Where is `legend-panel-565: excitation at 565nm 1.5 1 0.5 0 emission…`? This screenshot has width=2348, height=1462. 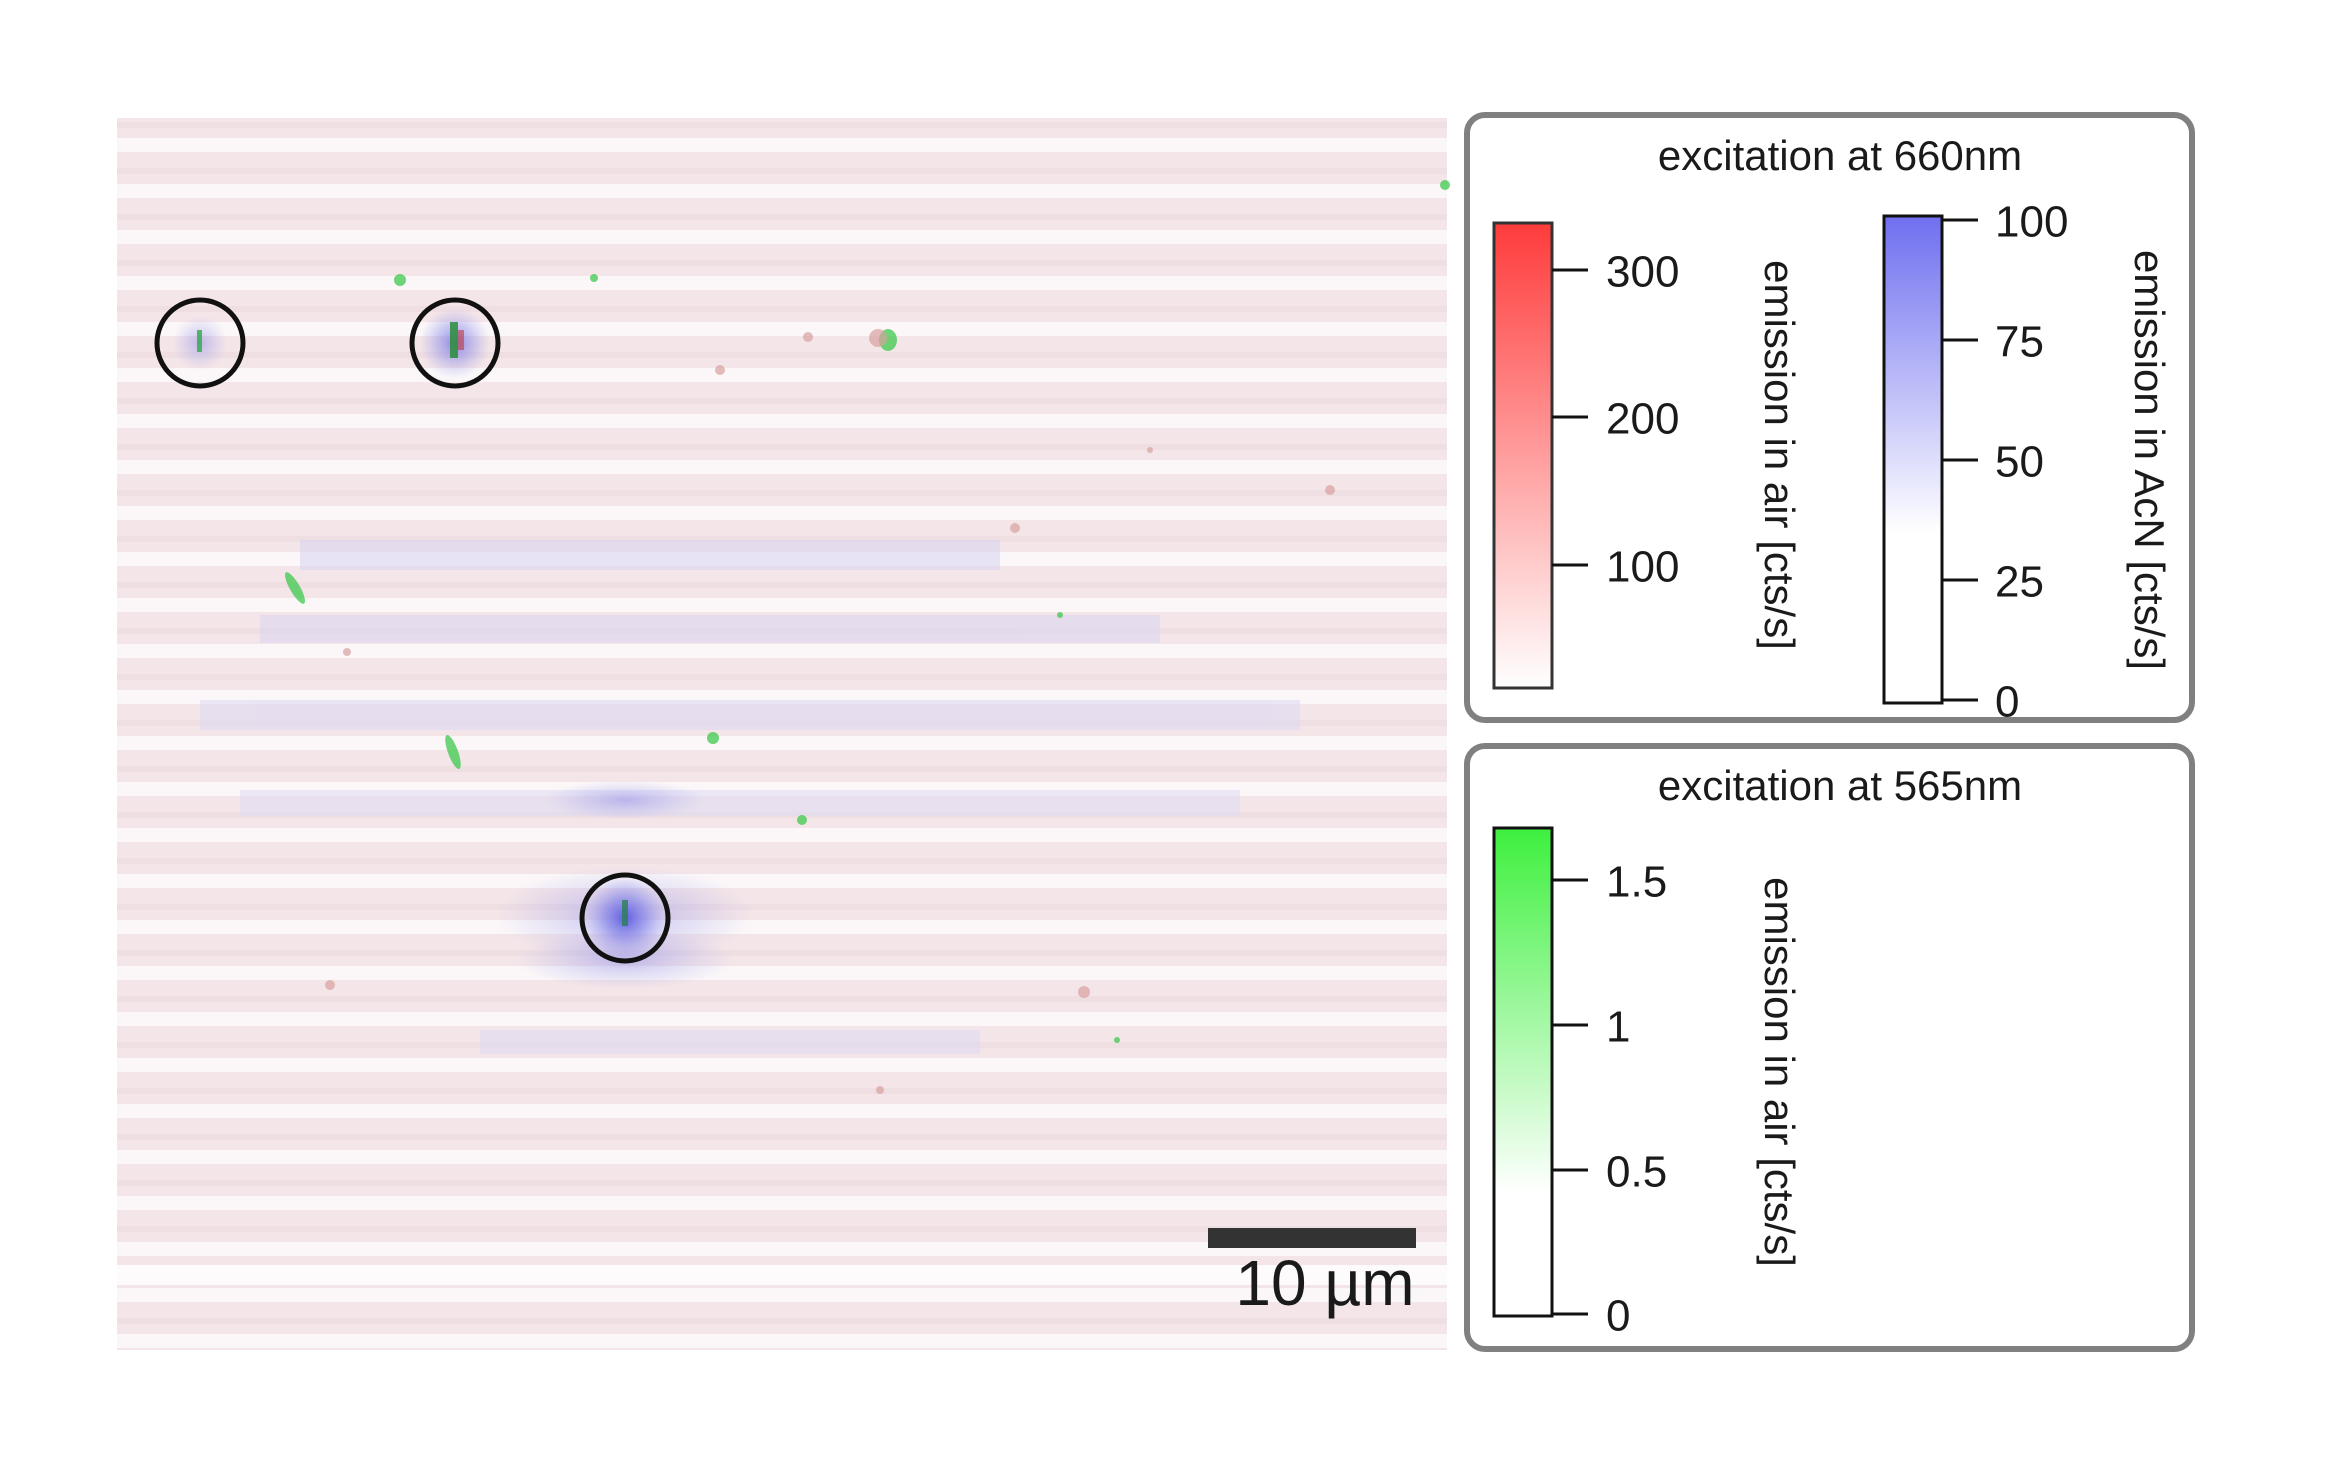 legend-panel-565: excitation at 565nm 1.5 1 0.5 0 emission… is located at coordinates (1829, 1047).